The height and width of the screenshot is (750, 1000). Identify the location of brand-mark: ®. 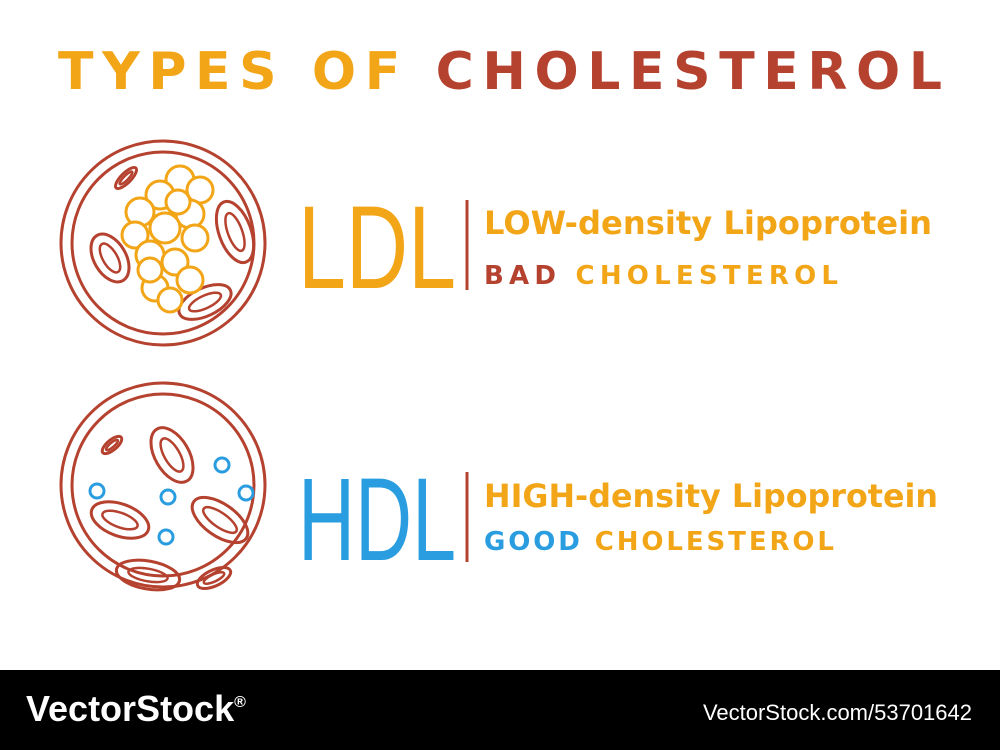
(240, 702).